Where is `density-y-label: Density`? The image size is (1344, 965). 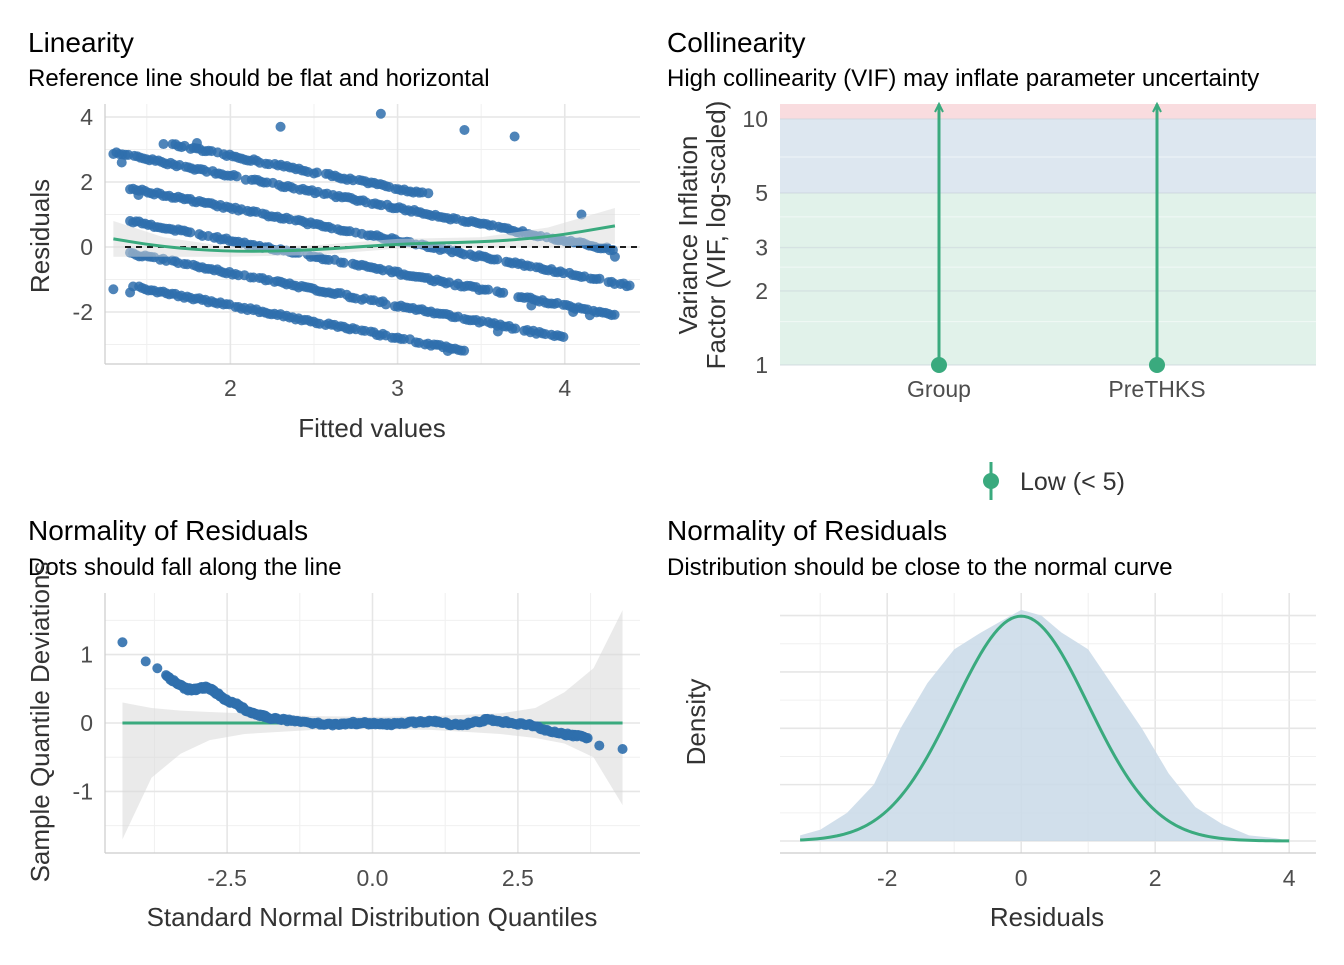
density-y-label: Density is located at coordinates (696, 722).